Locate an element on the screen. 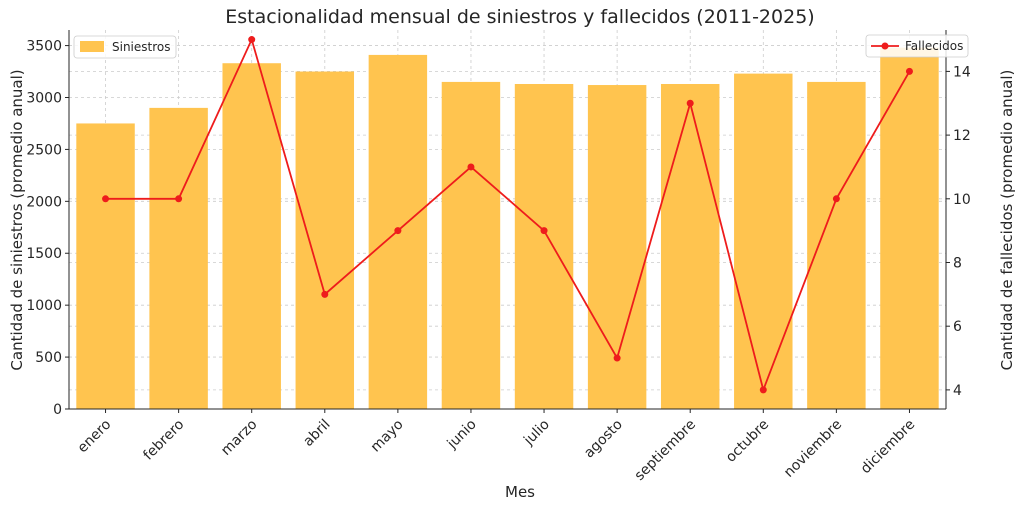 The width and height of the screenshot is (1024, 508). y-tick-label: 2000 is located at coordinates (44, 202).